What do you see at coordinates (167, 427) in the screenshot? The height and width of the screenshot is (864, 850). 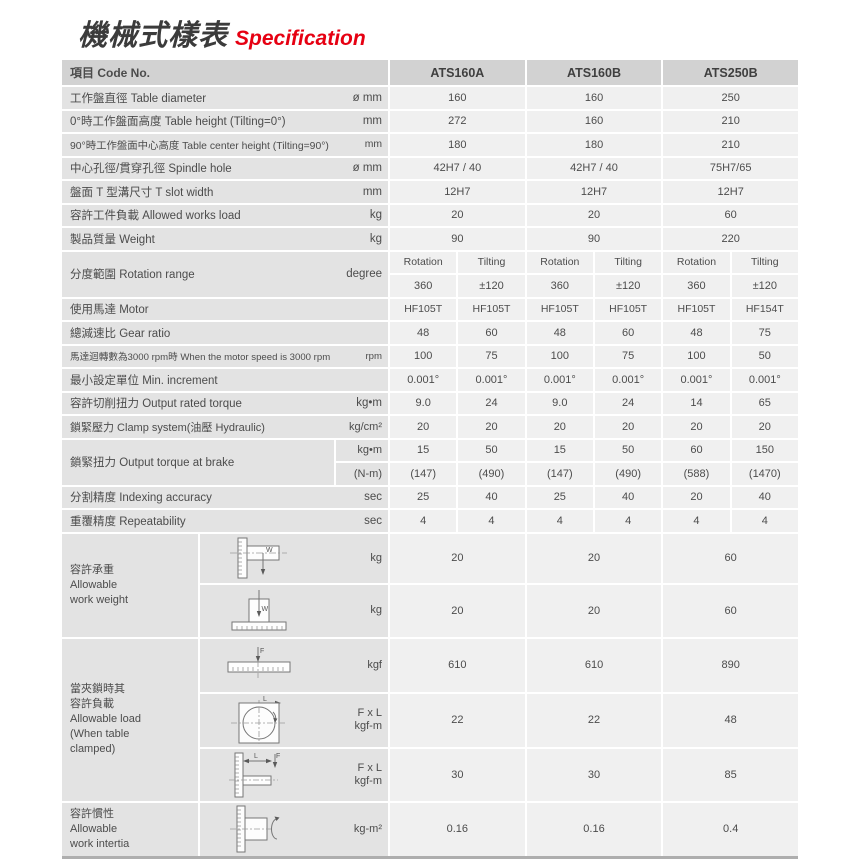 I see `row-label: 鎖緊壓力 Clamp system(油壓 Hydraulic)` at bounding box center [167, 427].